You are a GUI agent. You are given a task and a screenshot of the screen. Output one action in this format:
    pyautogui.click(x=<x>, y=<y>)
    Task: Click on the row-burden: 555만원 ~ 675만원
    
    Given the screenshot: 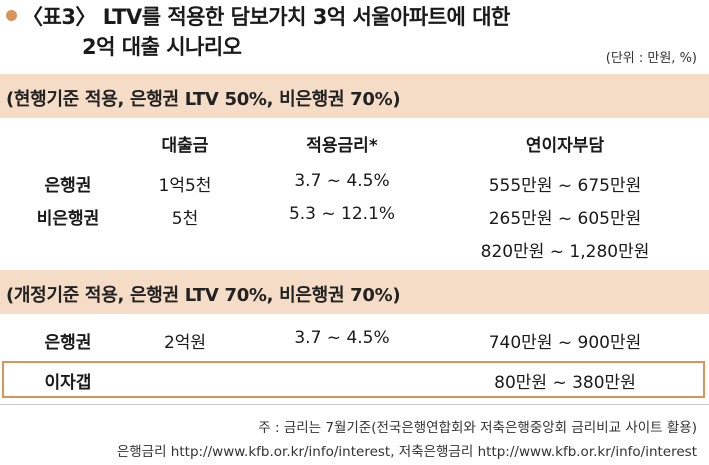 What is the action you would take?
    pyautogui.click(x=565, y=186)
    